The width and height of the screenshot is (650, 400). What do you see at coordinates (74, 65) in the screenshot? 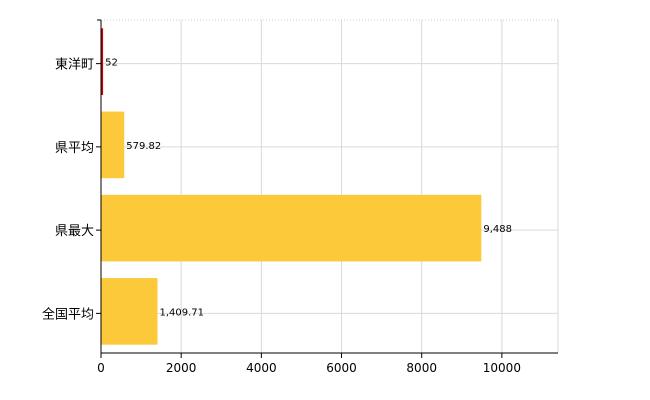
I see `category-label: 東洋町` at bounding box center [74, 65].